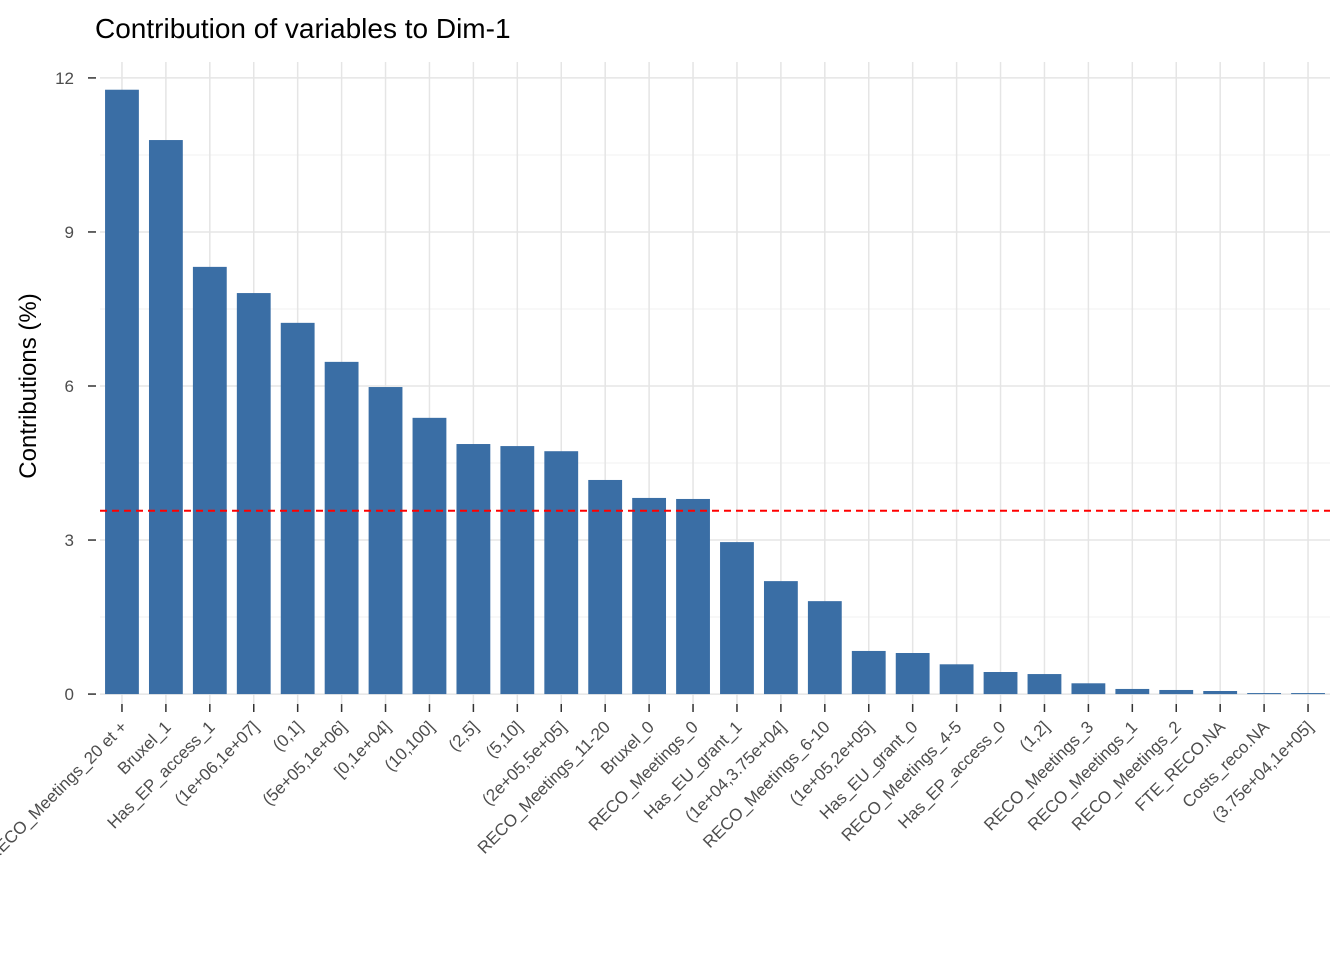 This screenshot has width=1344, height=960. I want to click on chart-title: Contribution of variables to Dim-1, so click(303, 28).